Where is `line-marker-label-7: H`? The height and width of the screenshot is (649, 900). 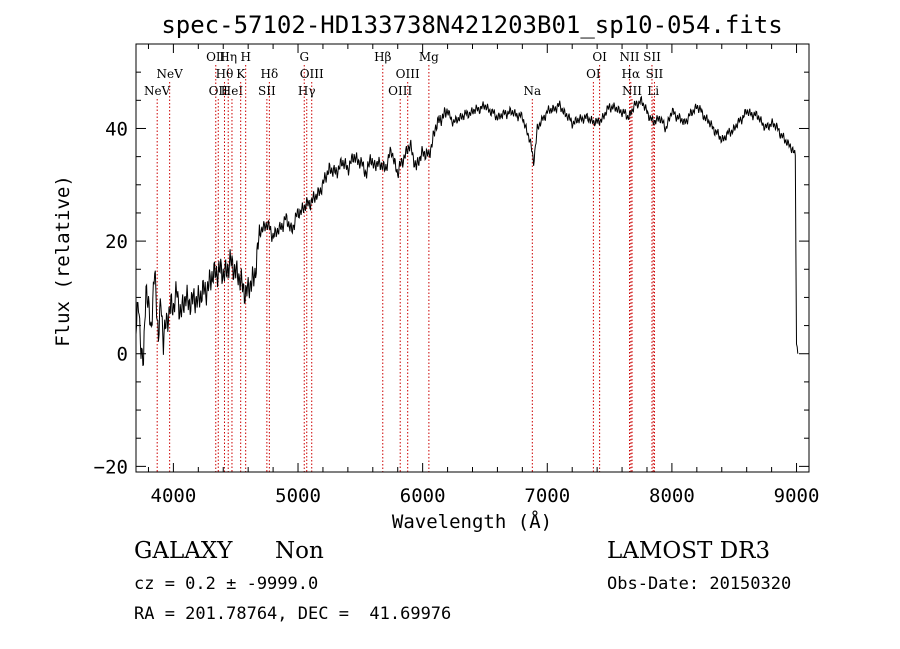
line-marker-label-7: H is located at coordinates (245, 57).